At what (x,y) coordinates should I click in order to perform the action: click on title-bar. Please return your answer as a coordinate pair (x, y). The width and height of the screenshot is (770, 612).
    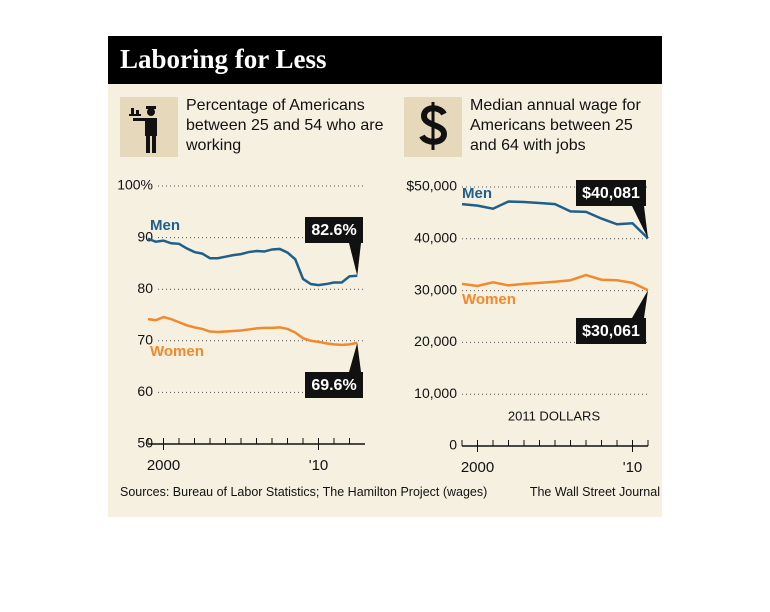
    Looking at the image, I should click on (385, 60).